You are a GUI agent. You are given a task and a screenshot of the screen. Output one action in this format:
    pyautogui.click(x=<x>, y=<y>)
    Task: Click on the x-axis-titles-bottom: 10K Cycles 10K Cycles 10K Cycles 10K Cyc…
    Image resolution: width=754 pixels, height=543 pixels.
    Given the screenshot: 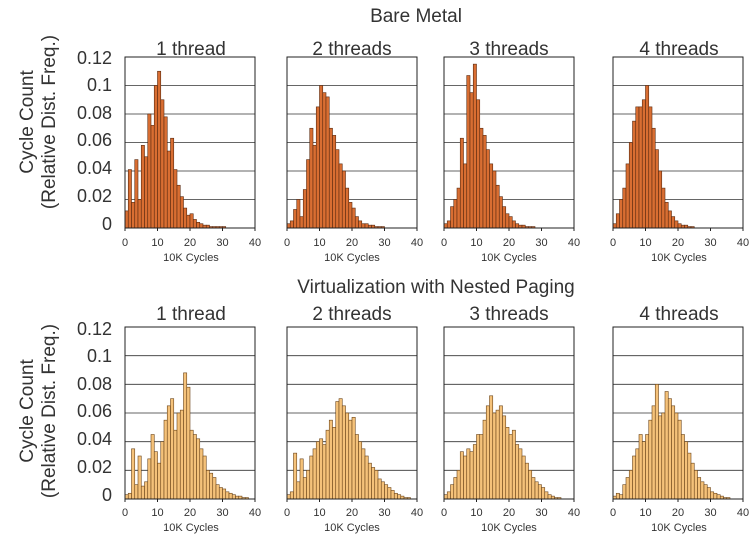 What is the action you would take?
    pyautogui.click(x=435, y=528)
    